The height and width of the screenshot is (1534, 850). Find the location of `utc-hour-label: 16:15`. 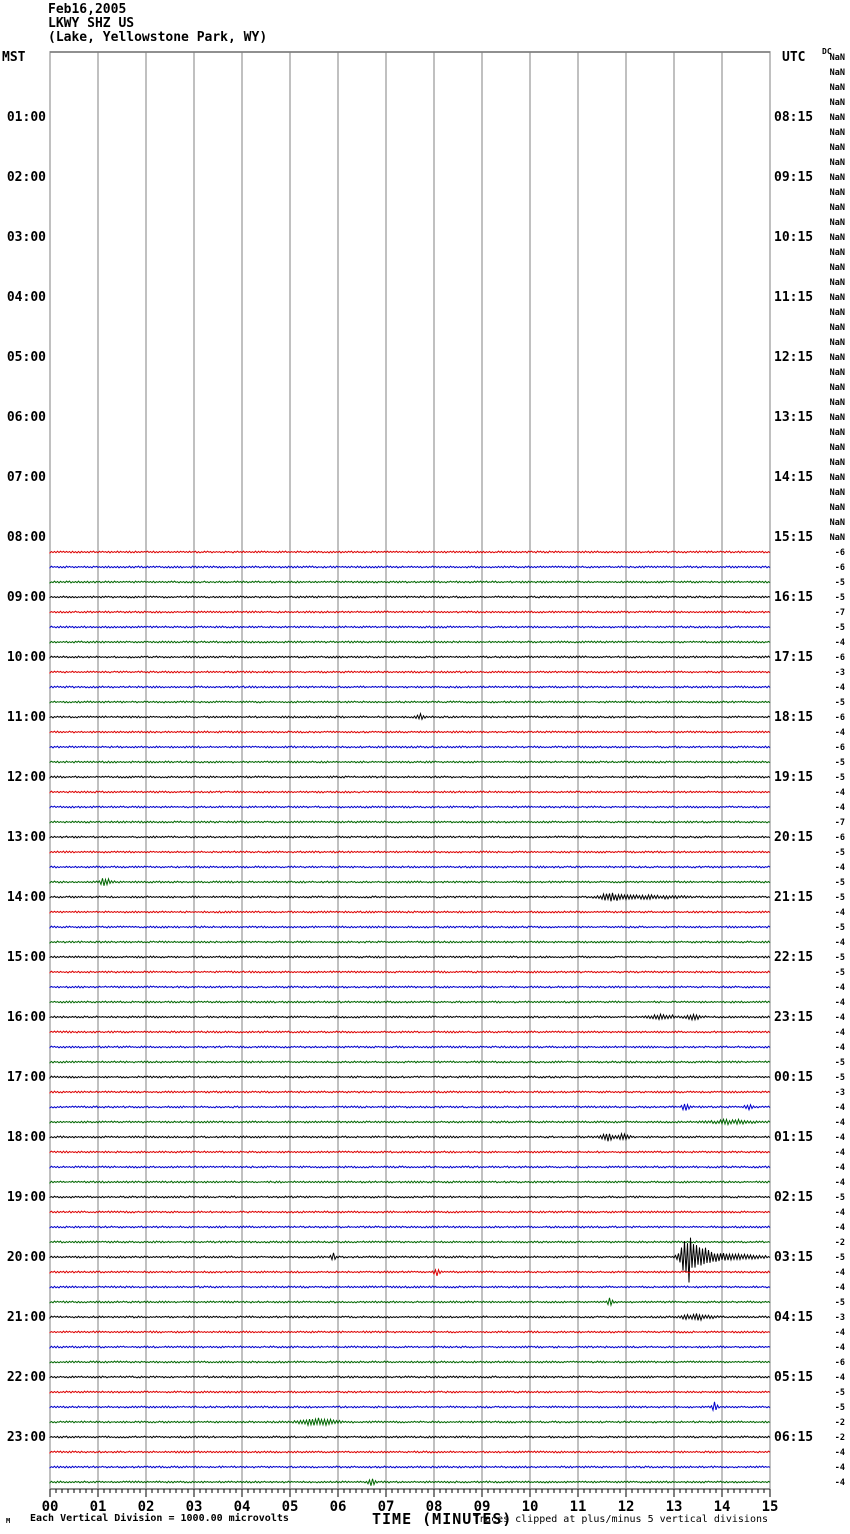

utc-hour-label: 16:15 is located at coordinates (793, 597).